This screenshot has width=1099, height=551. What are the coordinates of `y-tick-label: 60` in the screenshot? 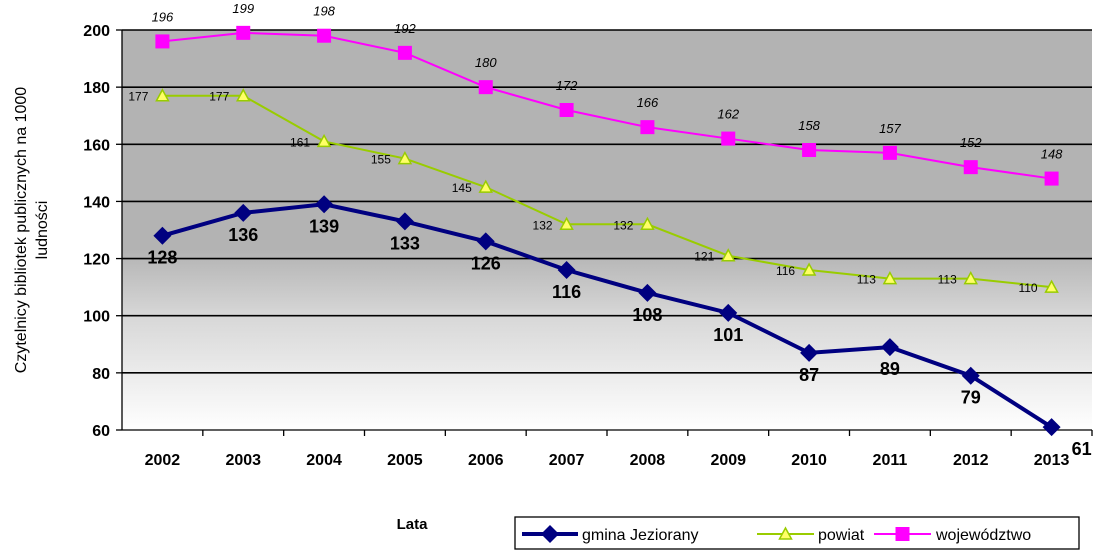 It's located at (101, 431).